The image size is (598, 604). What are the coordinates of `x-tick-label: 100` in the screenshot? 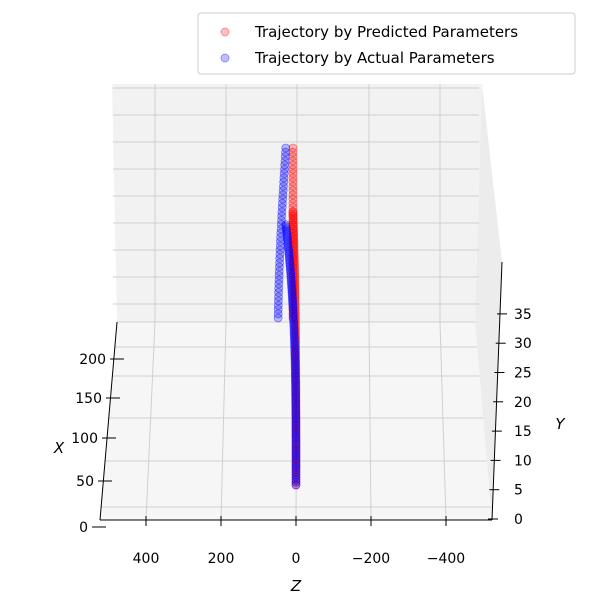 It's located at (84, 439).